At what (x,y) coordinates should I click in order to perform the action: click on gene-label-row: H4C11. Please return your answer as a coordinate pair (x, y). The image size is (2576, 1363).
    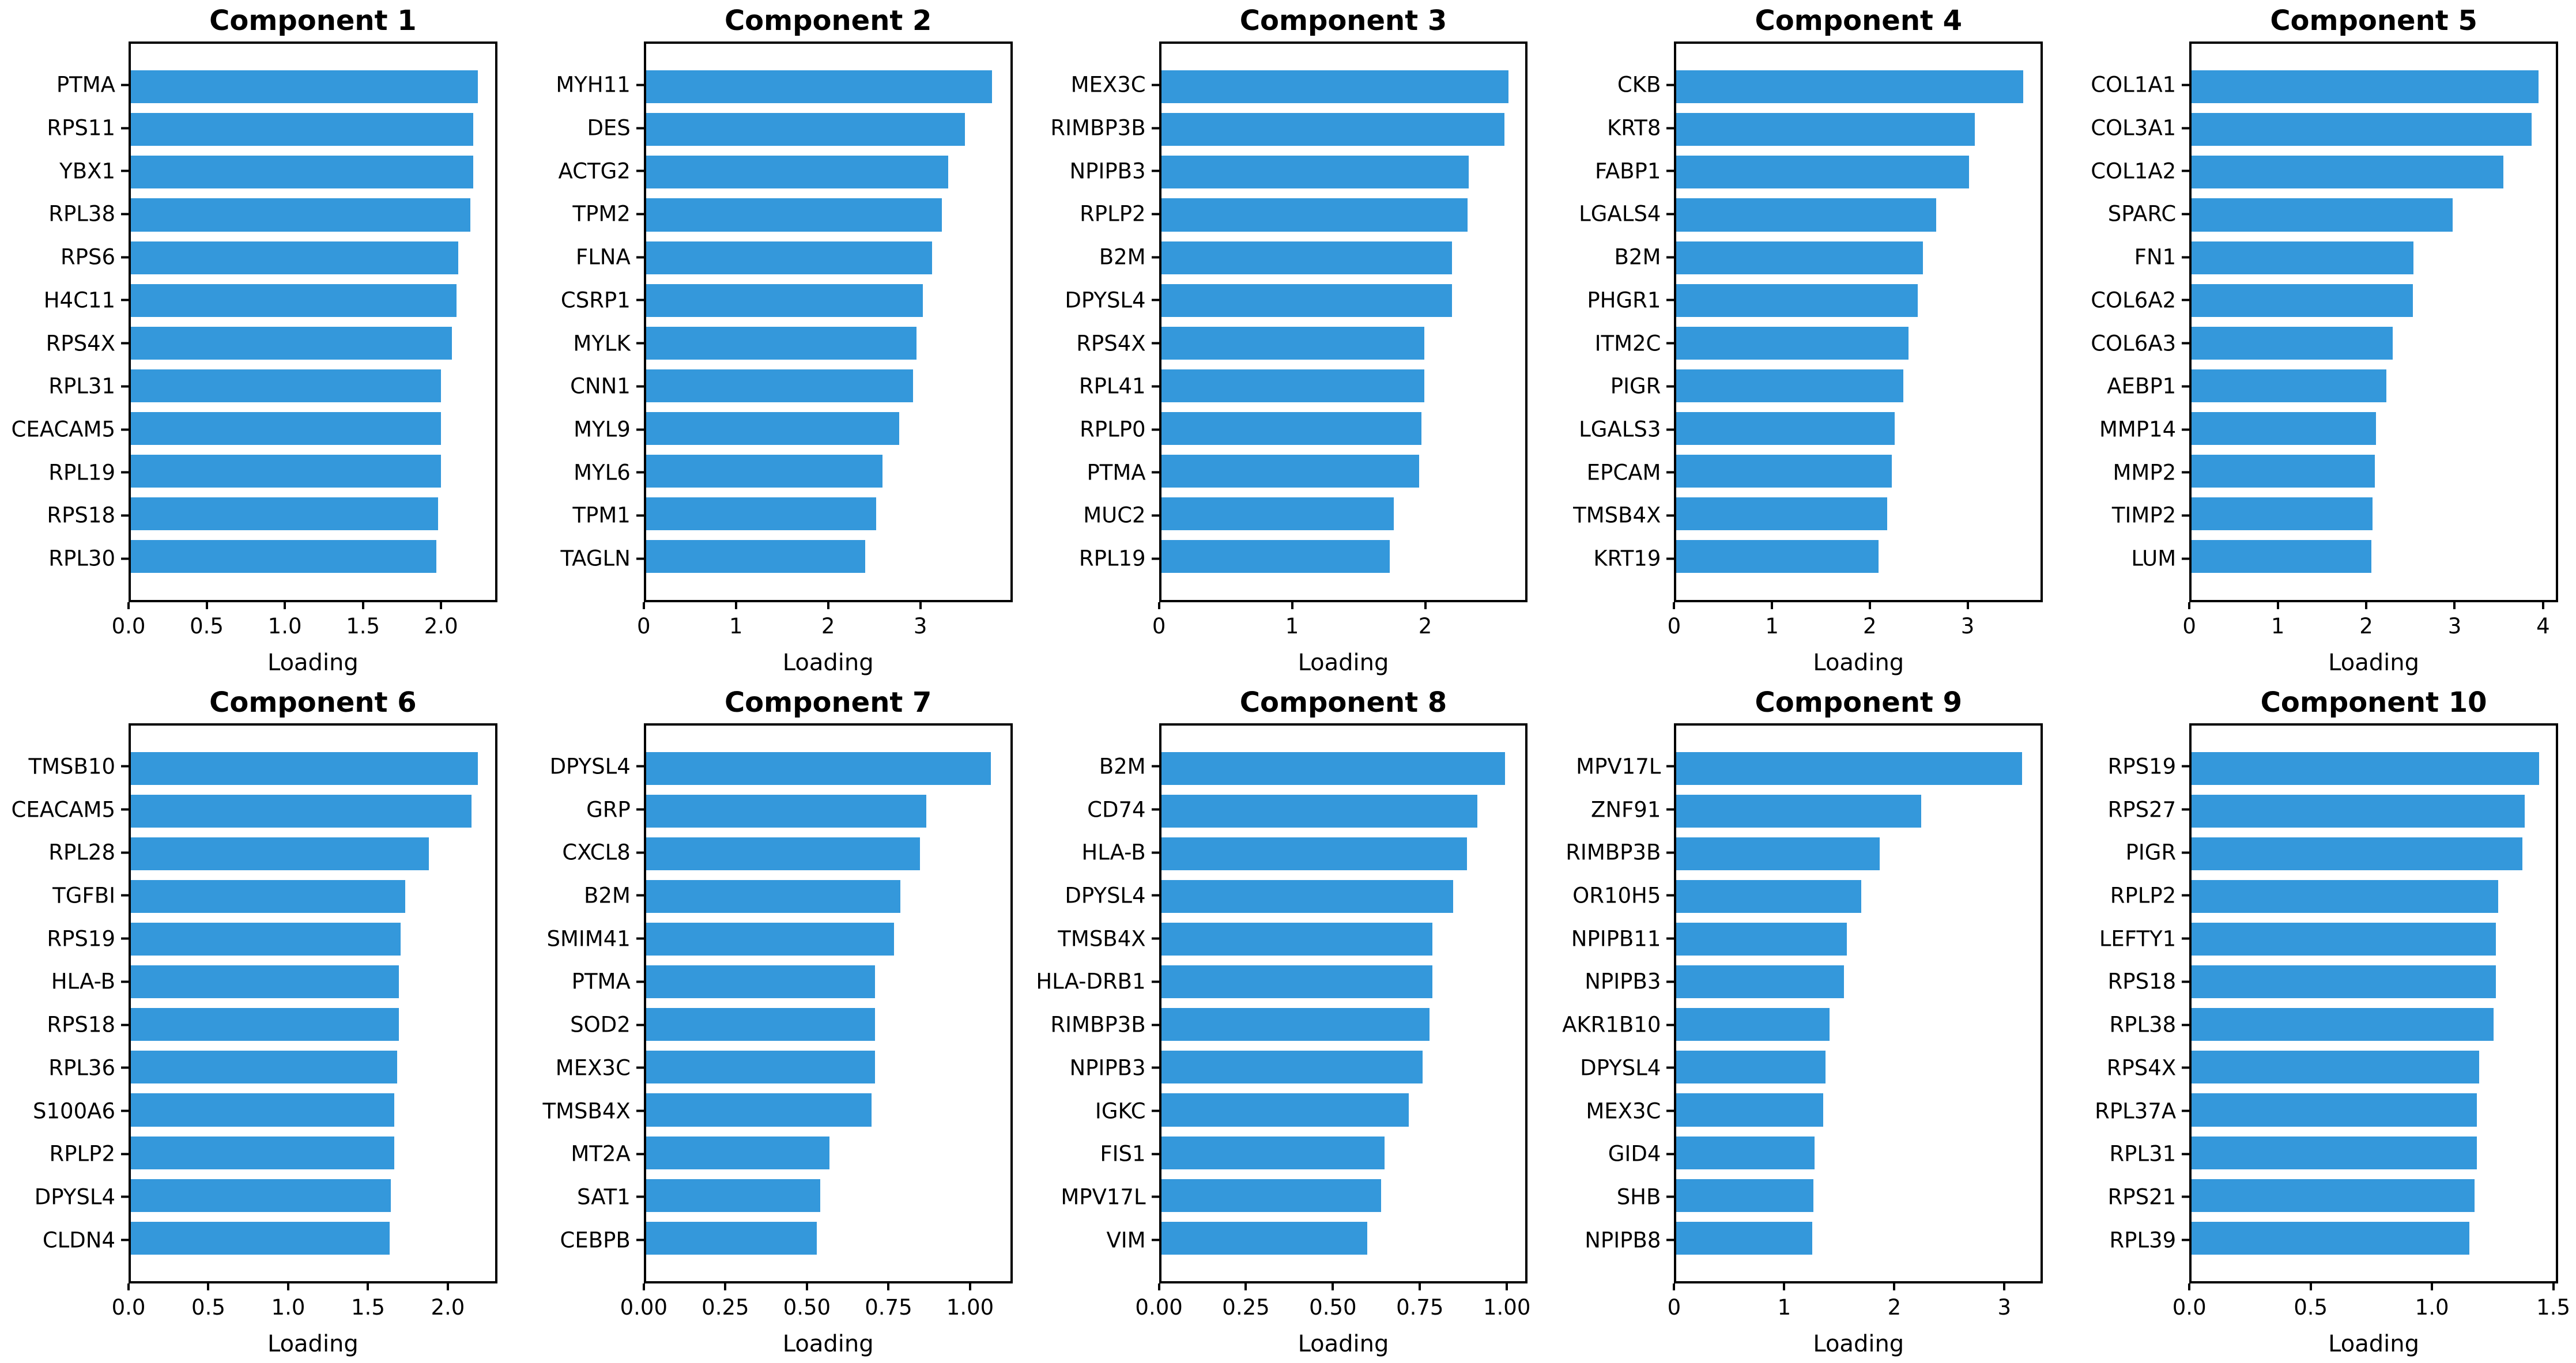
    Looking at the image, I should click on (86, 300).